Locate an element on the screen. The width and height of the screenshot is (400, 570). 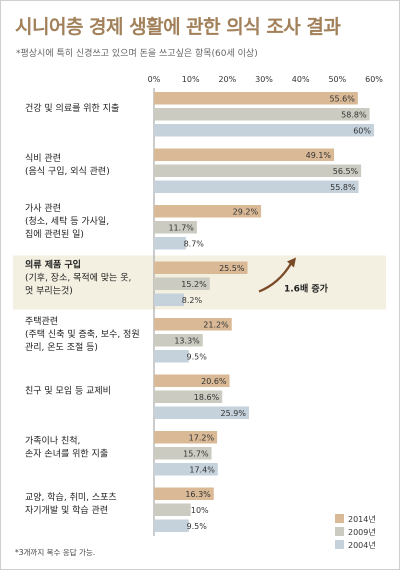
chart-subtitle: *평상시에 특히 신경쓰고 있으며 돈을 쓰고싶은 항목(60세 이상) is located at coordinates (137, 54).